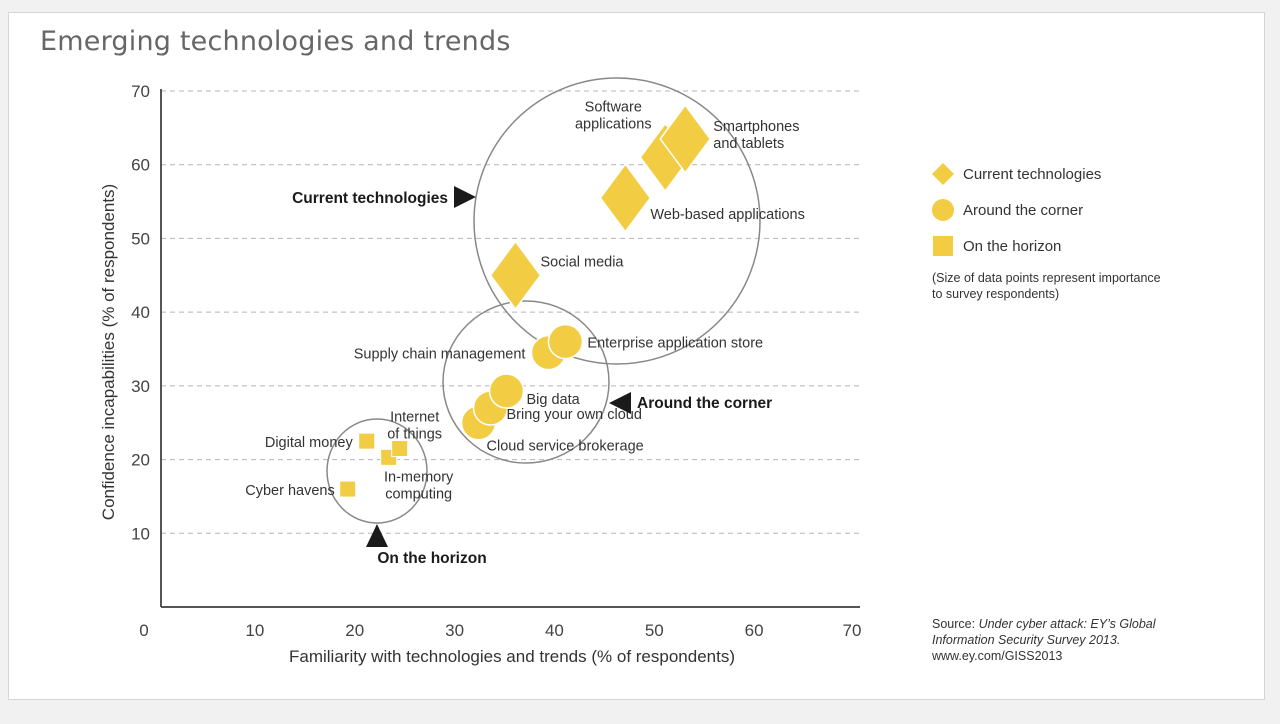 This screenshot has height=724, width=1280. What do you see at coordinates (943, 210) in the screenshot?
I see `circle-icon` at bounding box center [943, 210].